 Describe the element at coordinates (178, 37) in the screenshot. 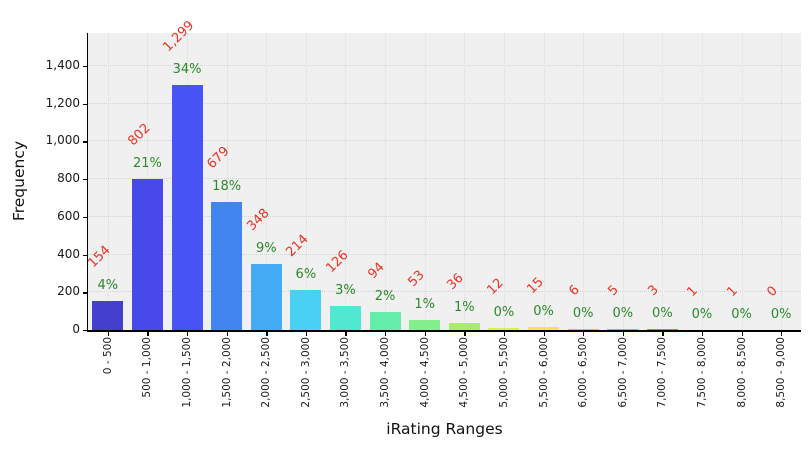

I see `bar-count-label: 1,299` at that location.